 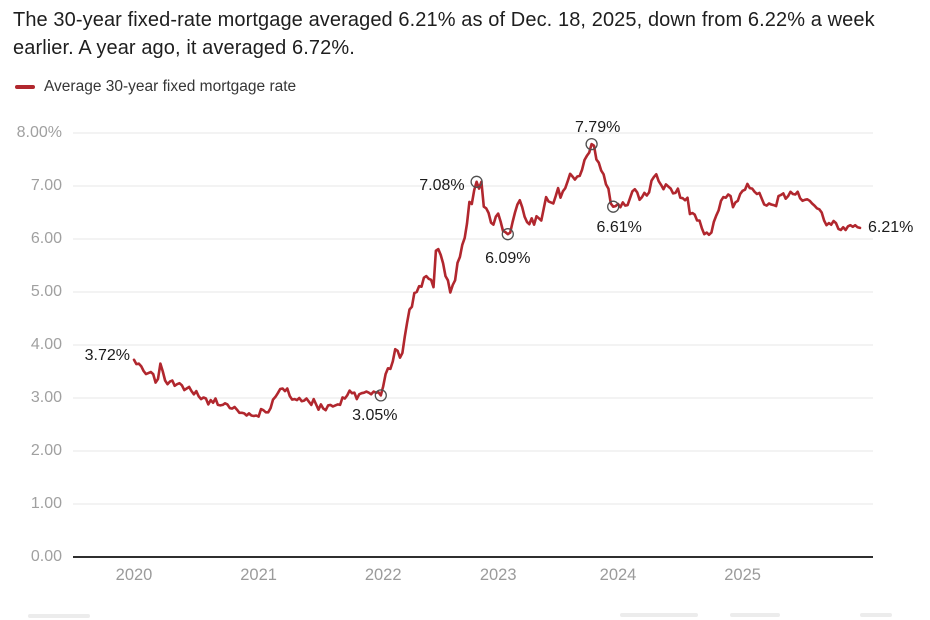 I want to click on annotation-label: 6.09%, so click(x=508, y=259).